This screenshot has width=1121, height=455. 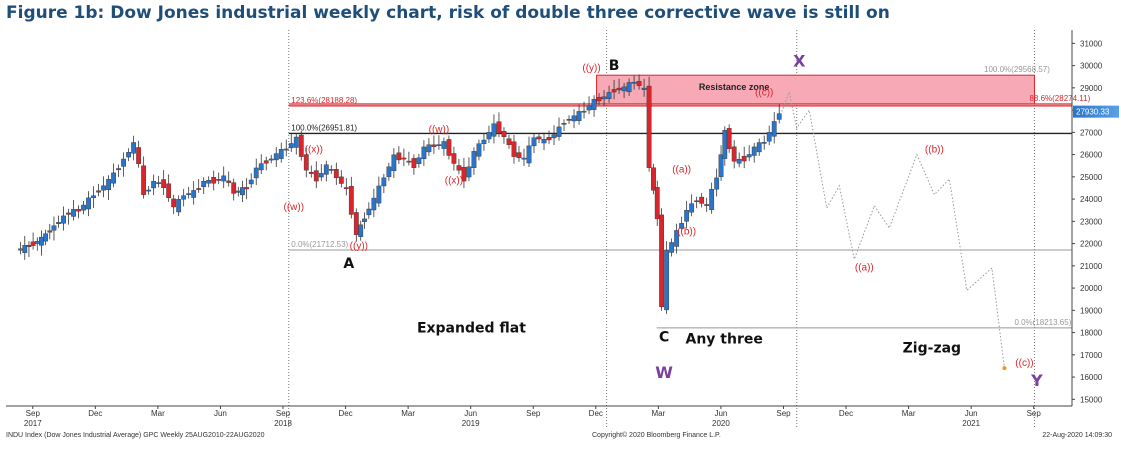 What do you see at coordinates (1091, 399) in the screenshot?
I see `y-tick-label: 15000` at bounding box center [1091, 399].